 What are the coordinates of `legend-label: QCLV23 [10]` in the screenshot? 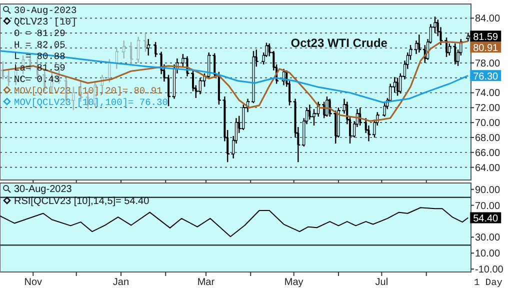 It's located at (45, 22).